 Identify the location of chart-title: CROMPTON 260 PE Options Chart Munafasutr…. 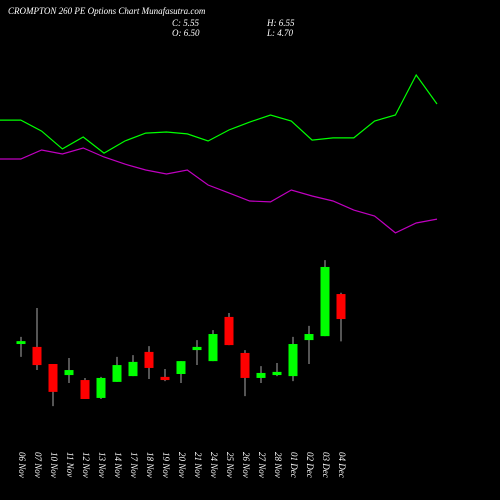
(107, 11).